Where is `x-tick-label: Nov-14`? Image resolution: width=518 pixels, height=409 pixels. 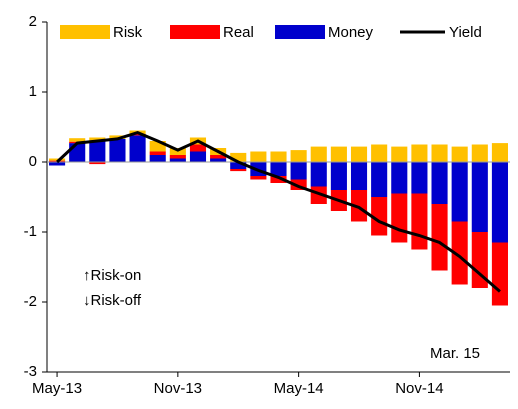 x-tick-label: Nov-14 is located at coordinates (419, 388).